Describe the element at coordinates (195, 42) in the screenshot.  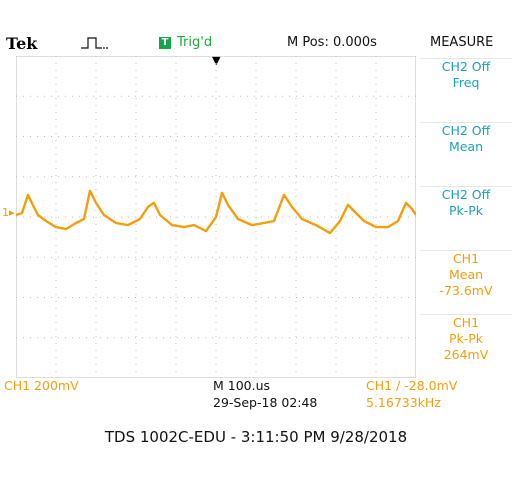
I see `trigger-status: Trig'd` at that location.